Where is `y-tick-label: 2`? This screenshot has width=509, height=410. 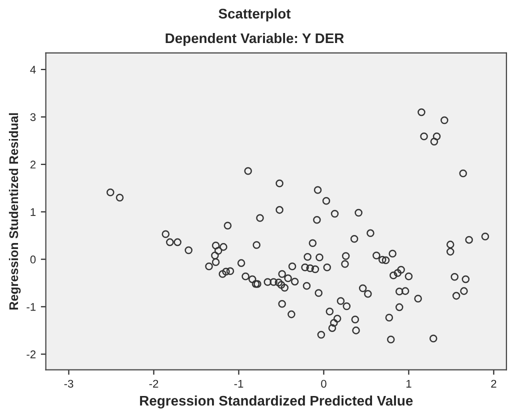 y-tick-label: 2 is located at coordinates (33, 164).